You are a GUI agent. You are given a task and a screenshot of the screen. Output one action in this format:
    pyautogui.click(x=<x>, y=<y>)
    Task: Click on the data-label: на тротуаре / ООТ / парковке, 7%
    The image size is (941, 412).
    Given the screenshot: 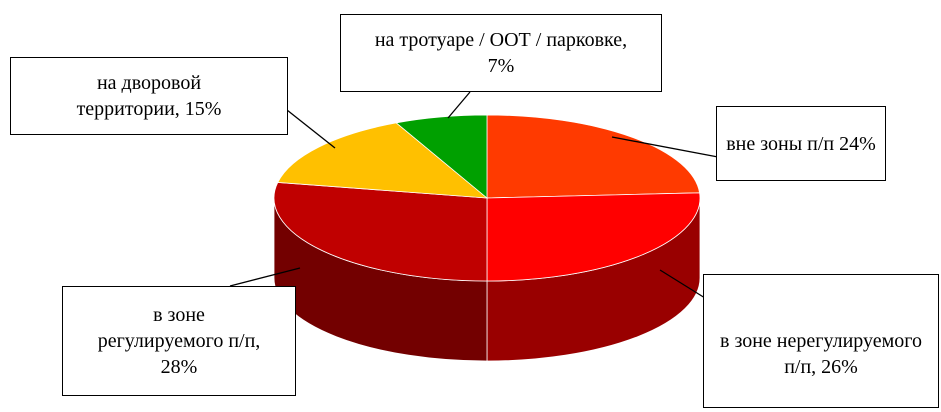 What is the action you would take?
    pyautogui.click(x=501, y=53)
    